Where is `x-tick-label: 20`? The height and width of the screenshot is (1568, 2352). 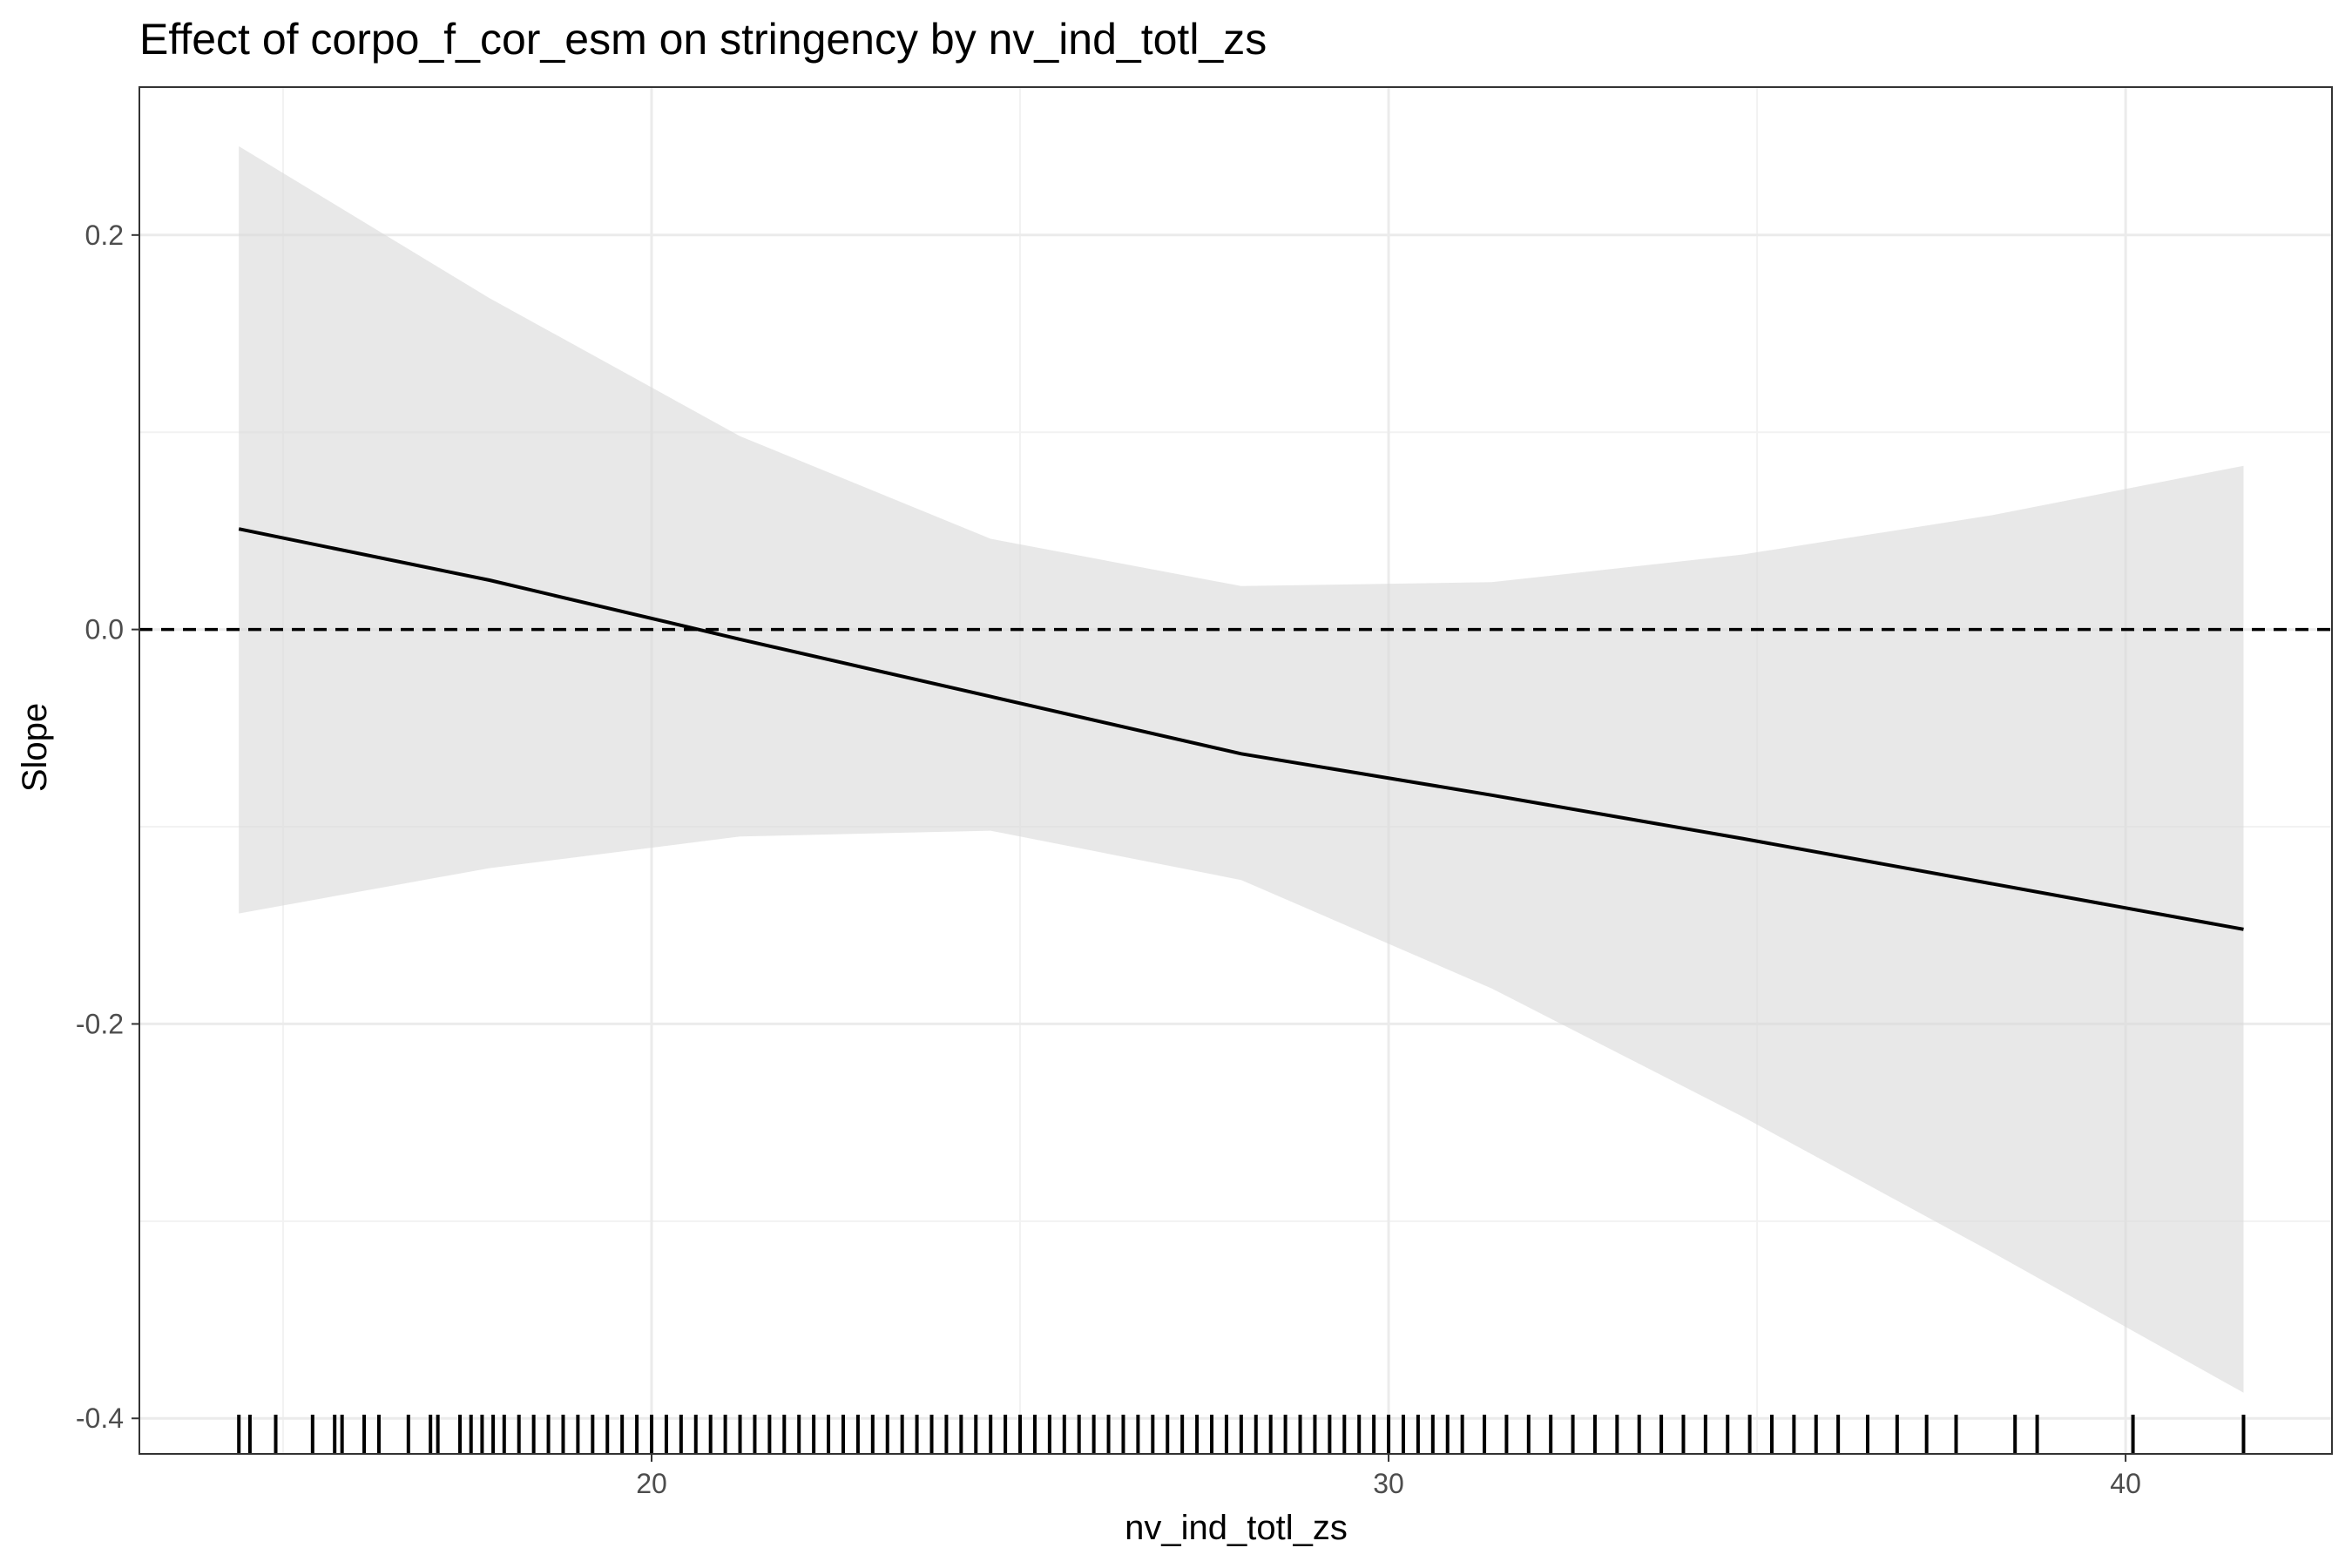 x-tick-label: 20 is located at coordinates (651, 1483).